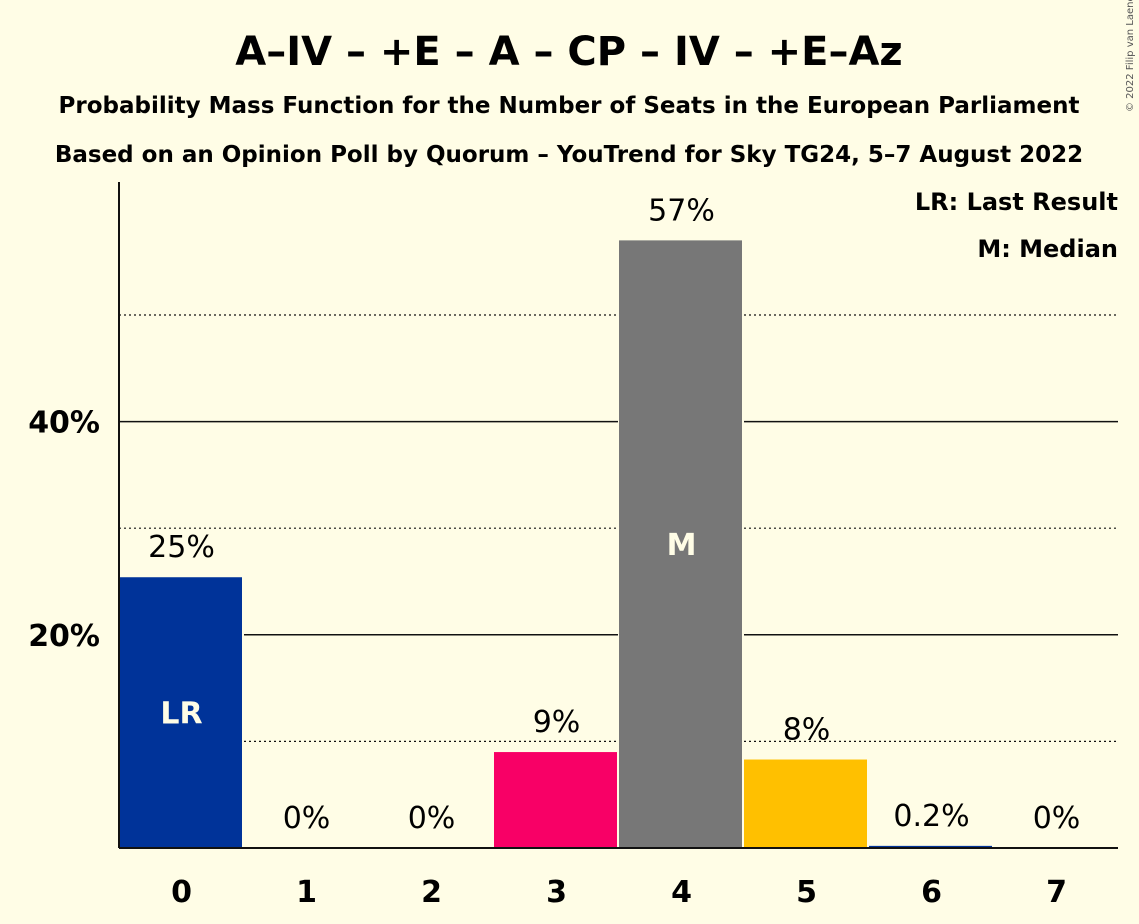  I want to click on x-tick-0: 0, so click(181, 892).